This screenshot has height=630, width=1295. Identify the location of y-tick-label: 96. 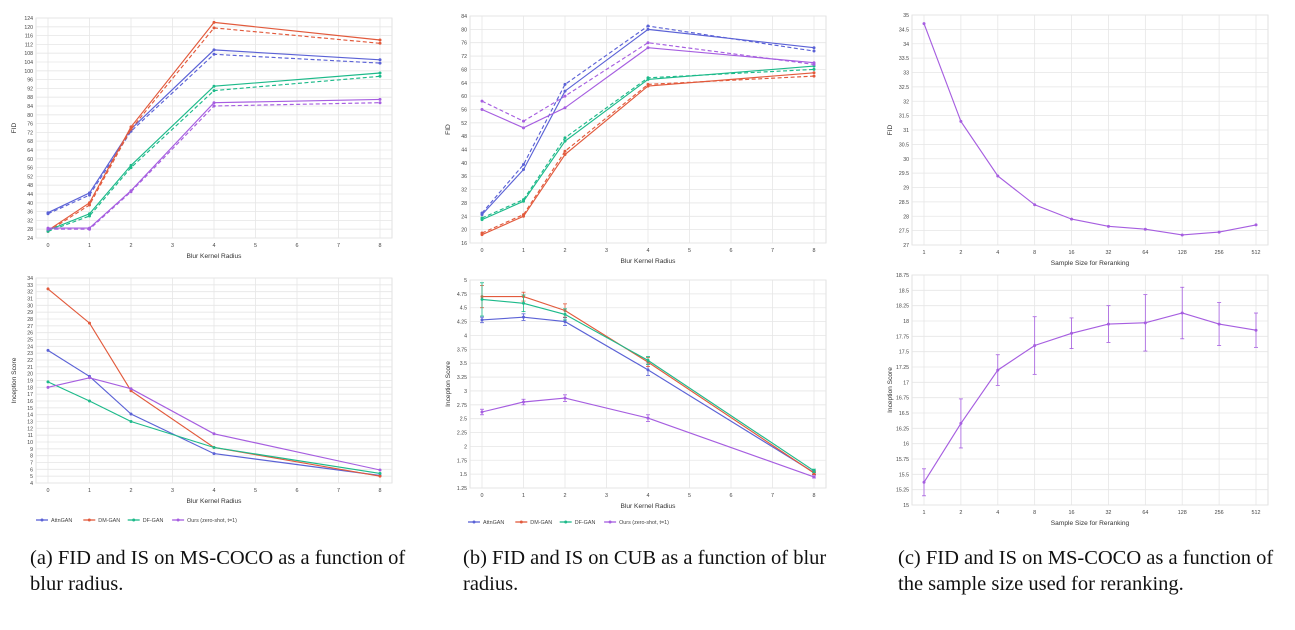
(30, 81).